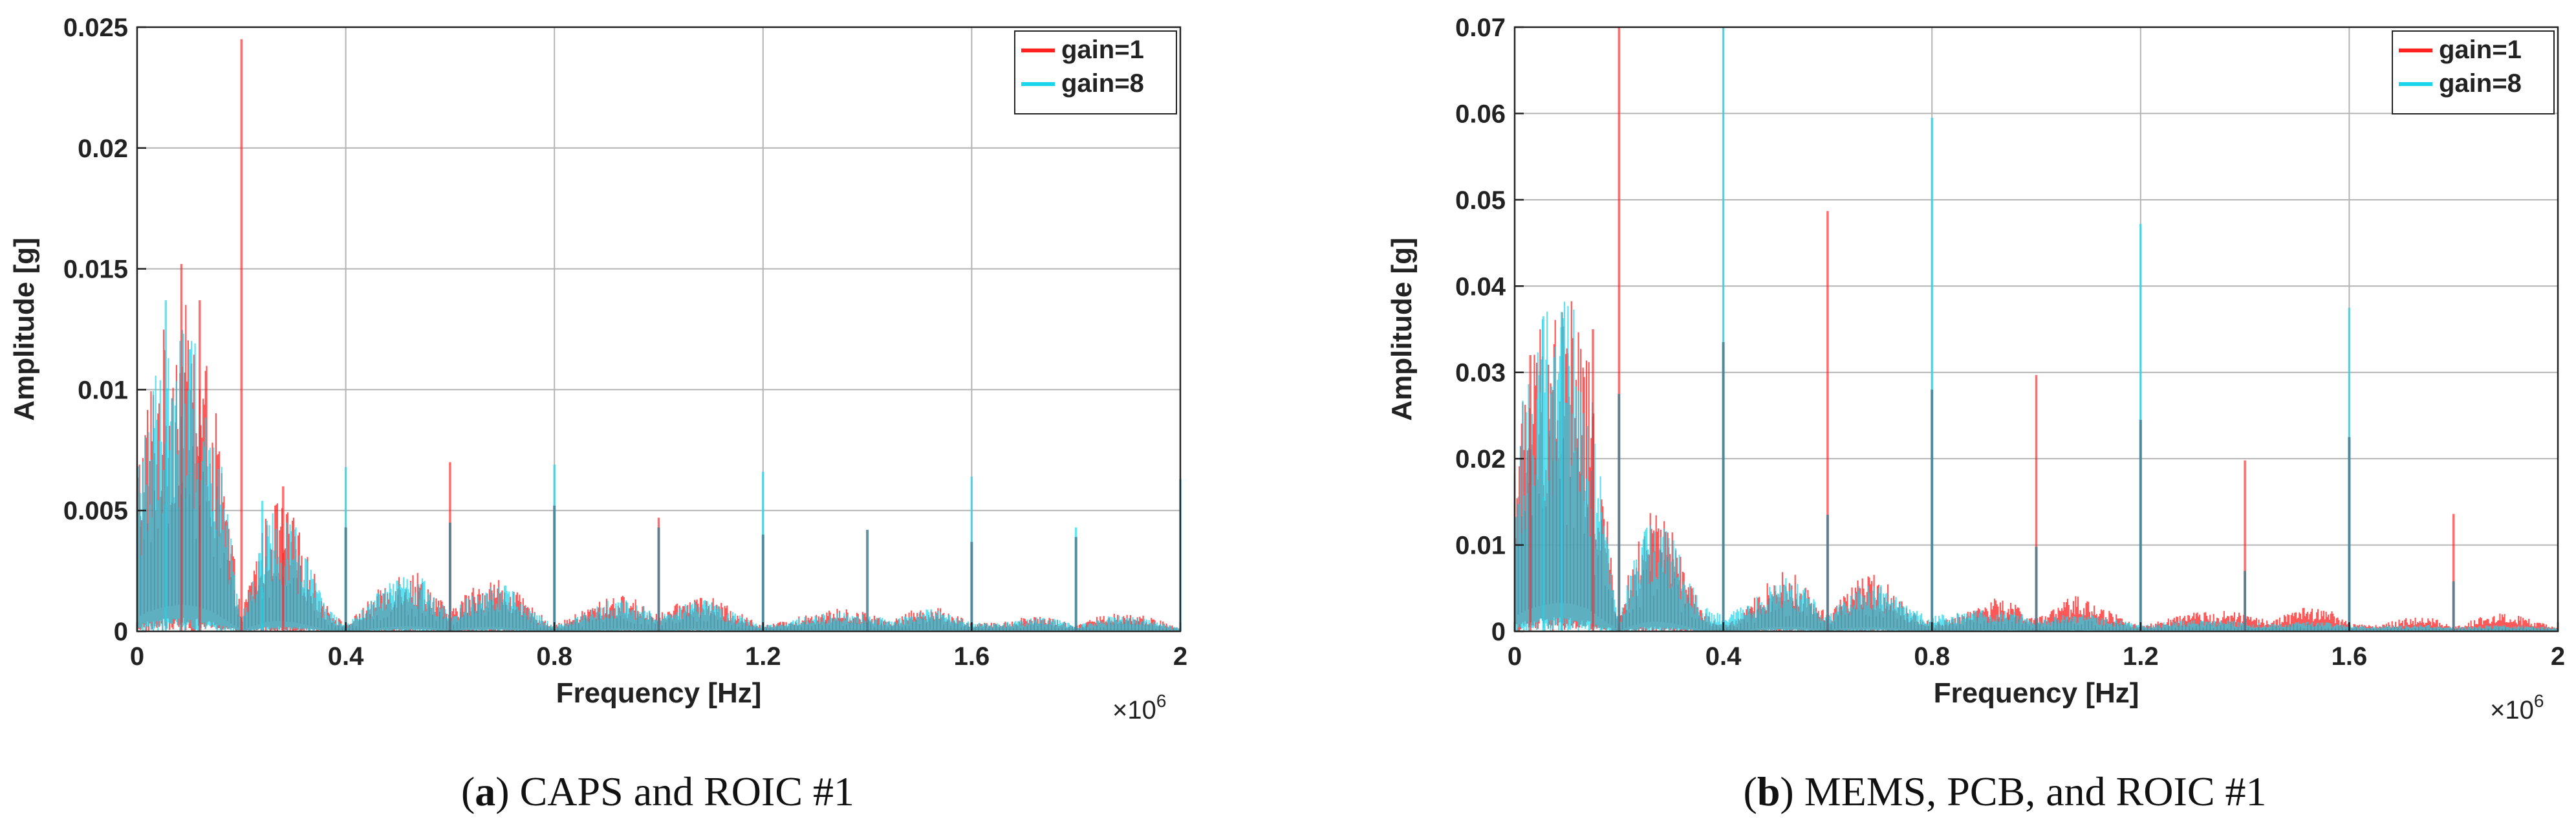 This screenshot has height=837, width=2576. Describe the element at coordinates (2030, 791) in the screenshot. I see `panel-b-caption-text: MEMS, PCB, and ROIC #1` at that location.